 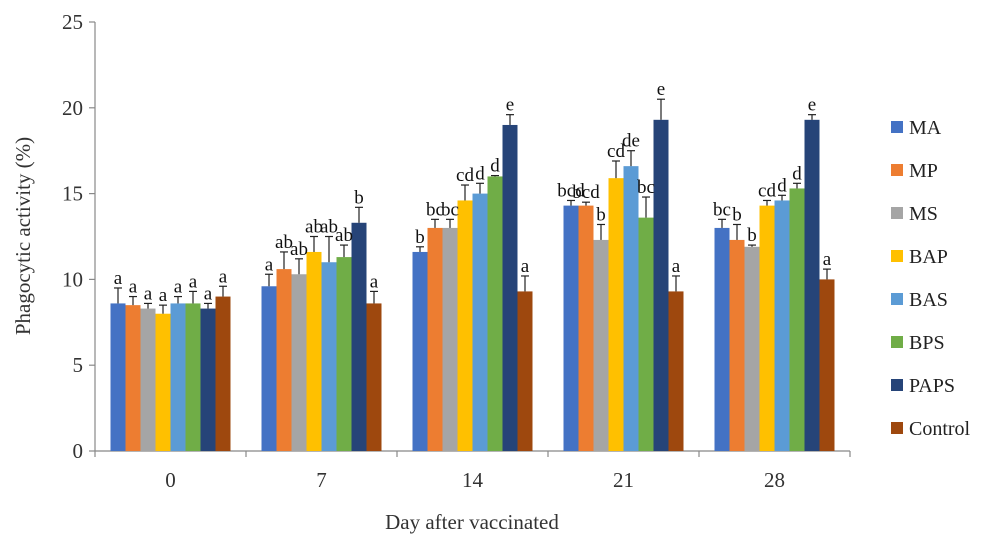 I want to click on significance-label: de, so click(x=631, y=141).